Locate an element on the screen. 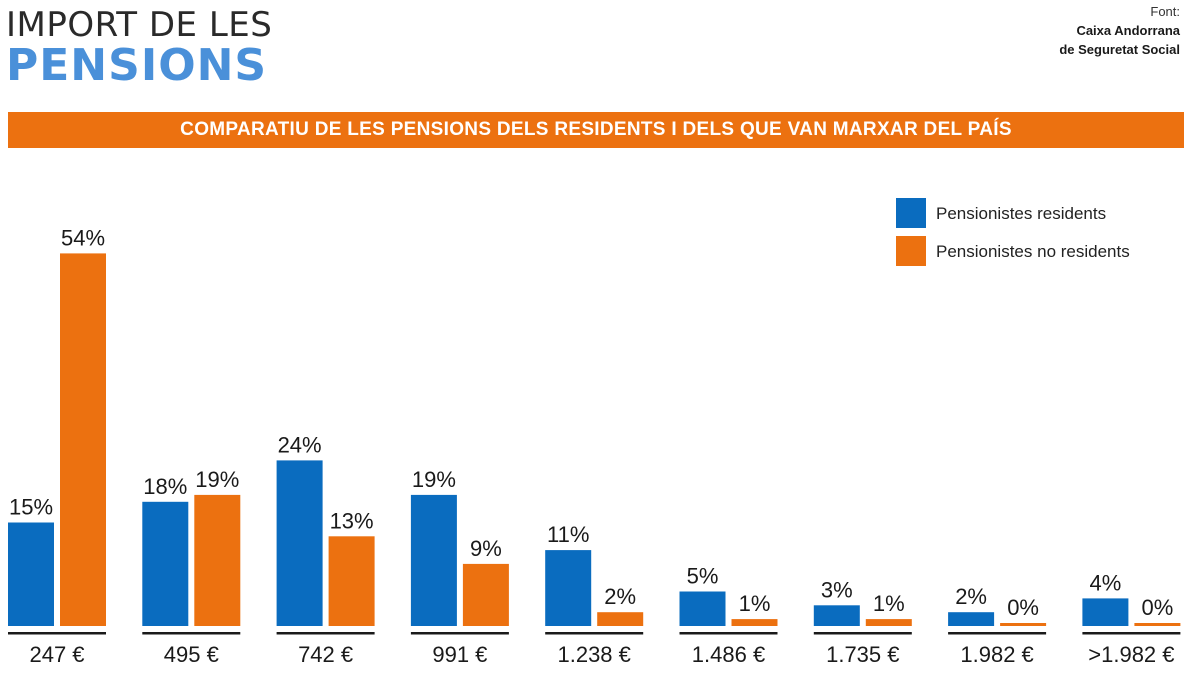  category-label-991: 991 € is located at coordinates (459, 654).